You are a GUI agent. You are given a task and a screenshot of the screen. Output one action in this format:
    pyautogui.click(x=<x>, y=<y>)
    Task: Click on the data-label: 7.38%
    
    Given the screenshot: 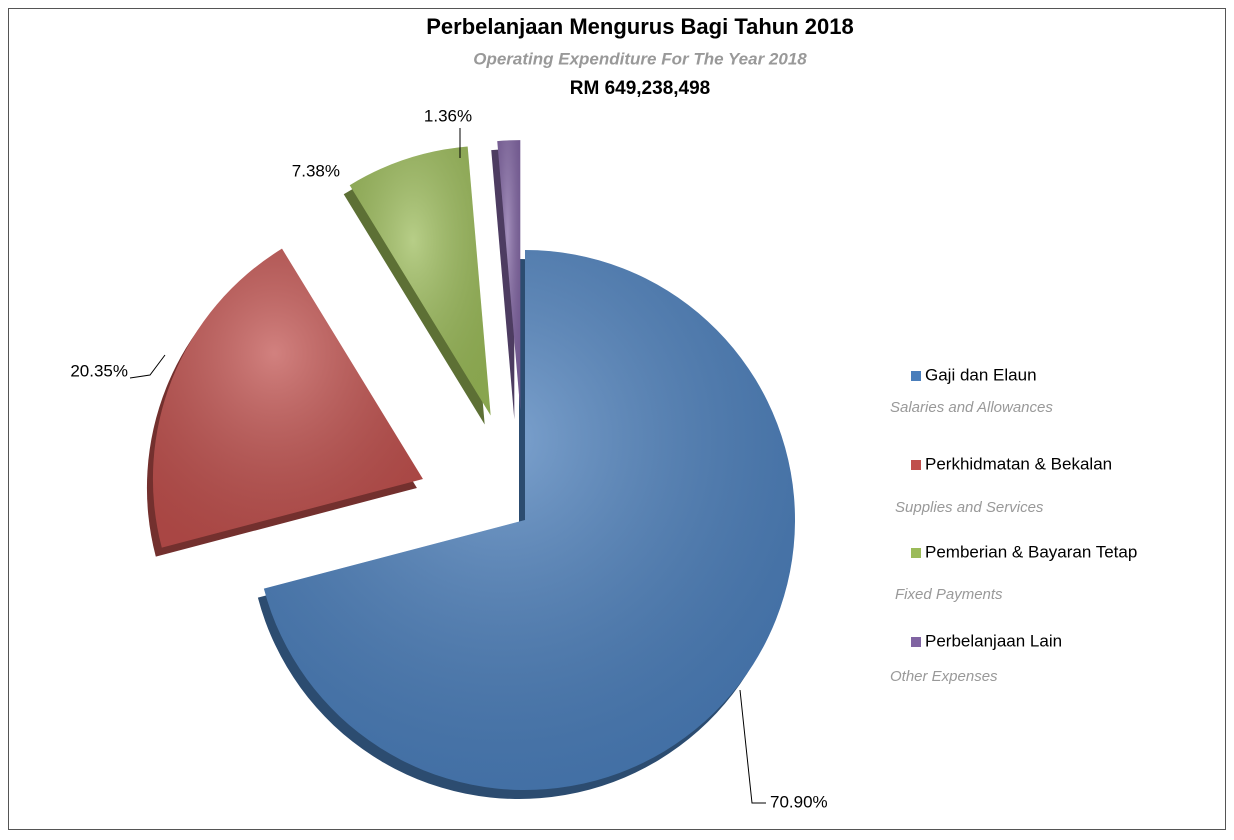 What is the action you would take?
    pyautogui.click(x=316, y=170)
    